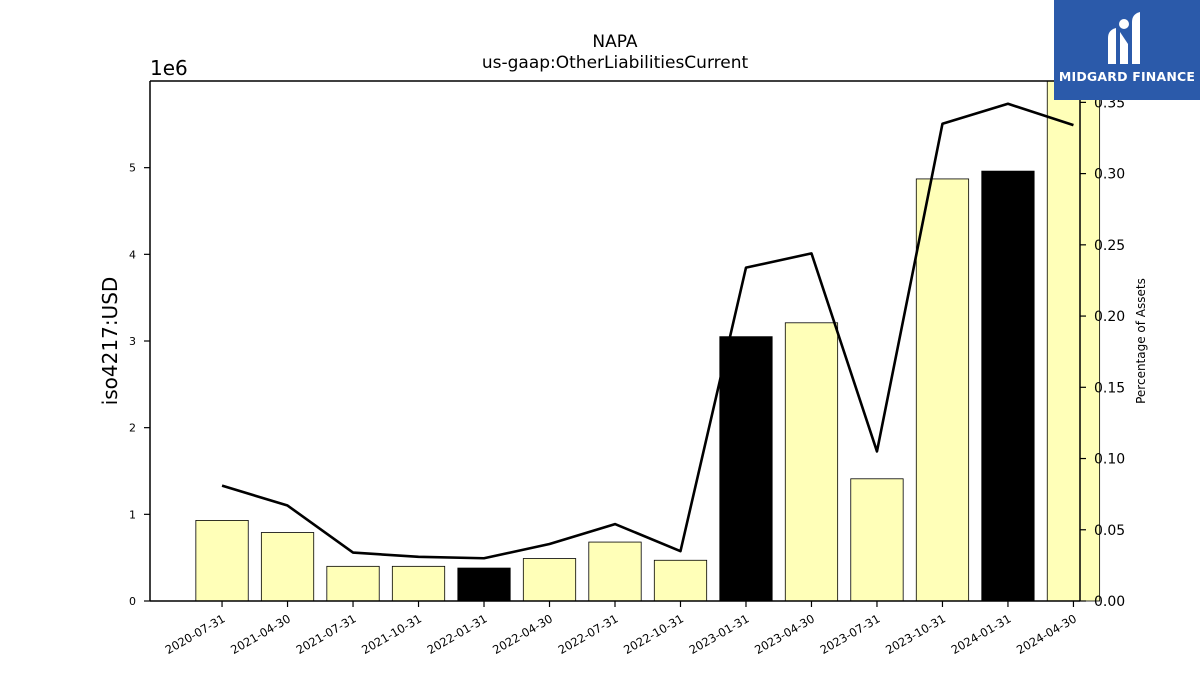  What do you see at coordinates (132, 601) in the screenshot?
I see `y-tick-label: 0` at bounding box center [132, 601].